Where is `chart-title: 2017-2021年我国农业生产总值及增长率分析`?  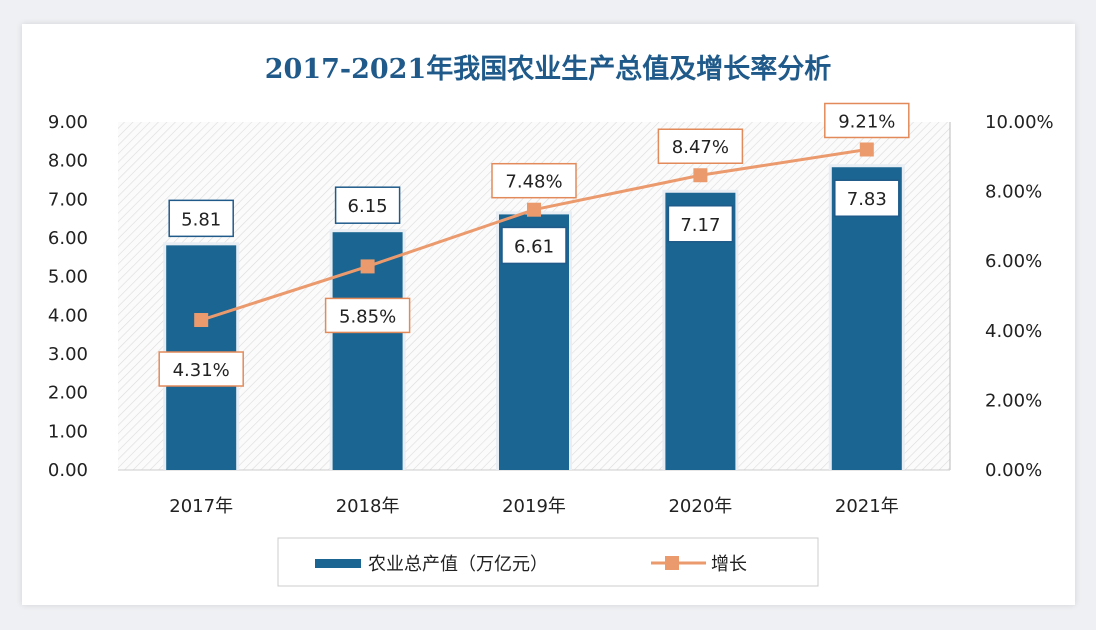
chart-title: 2017-2021年我国农业生产总值及增长率分析 is located at coordinates (548, 69).